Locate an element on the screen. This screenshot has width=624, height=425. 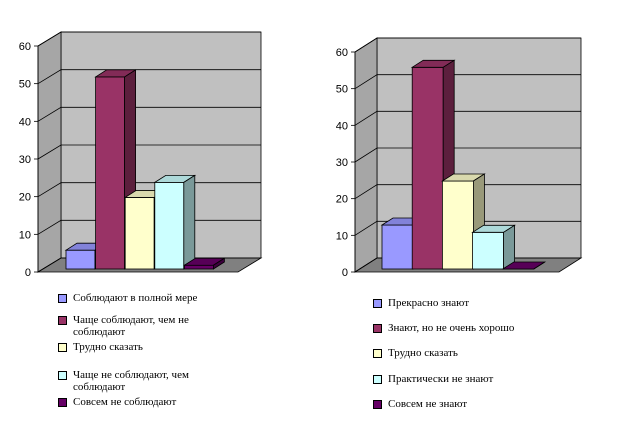
legend-item: Совсем не знают is located at coordinates (420, 404).